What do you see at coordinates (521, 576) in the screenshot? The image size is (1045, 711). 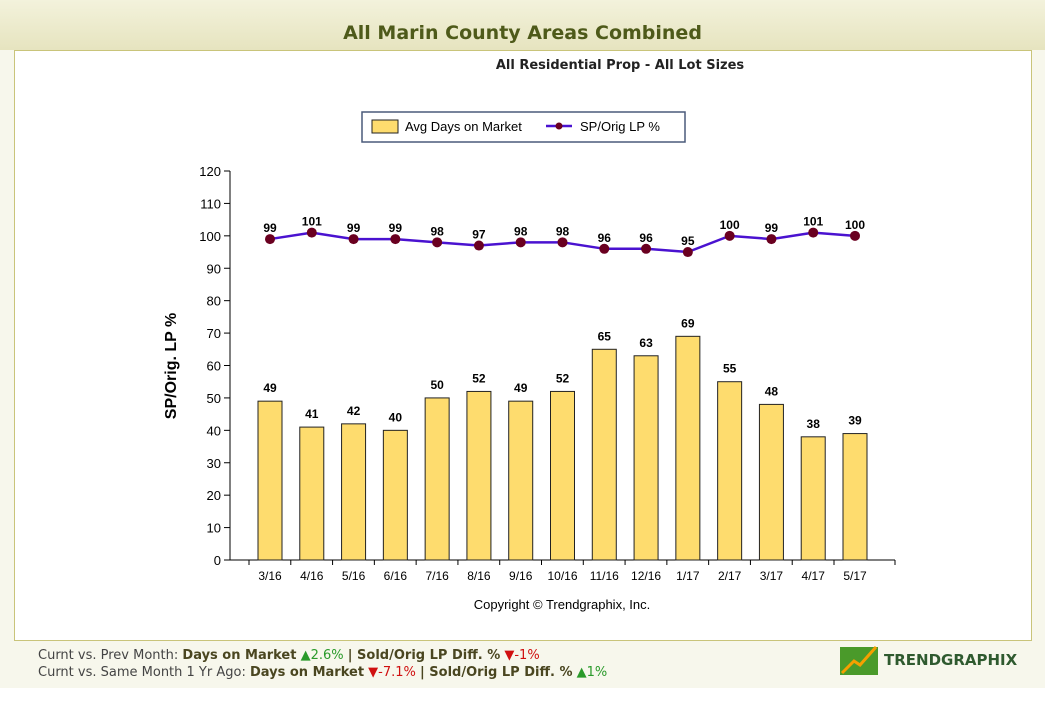 I see `x-tick-label: 9/16` at bounding box center [521, 576].